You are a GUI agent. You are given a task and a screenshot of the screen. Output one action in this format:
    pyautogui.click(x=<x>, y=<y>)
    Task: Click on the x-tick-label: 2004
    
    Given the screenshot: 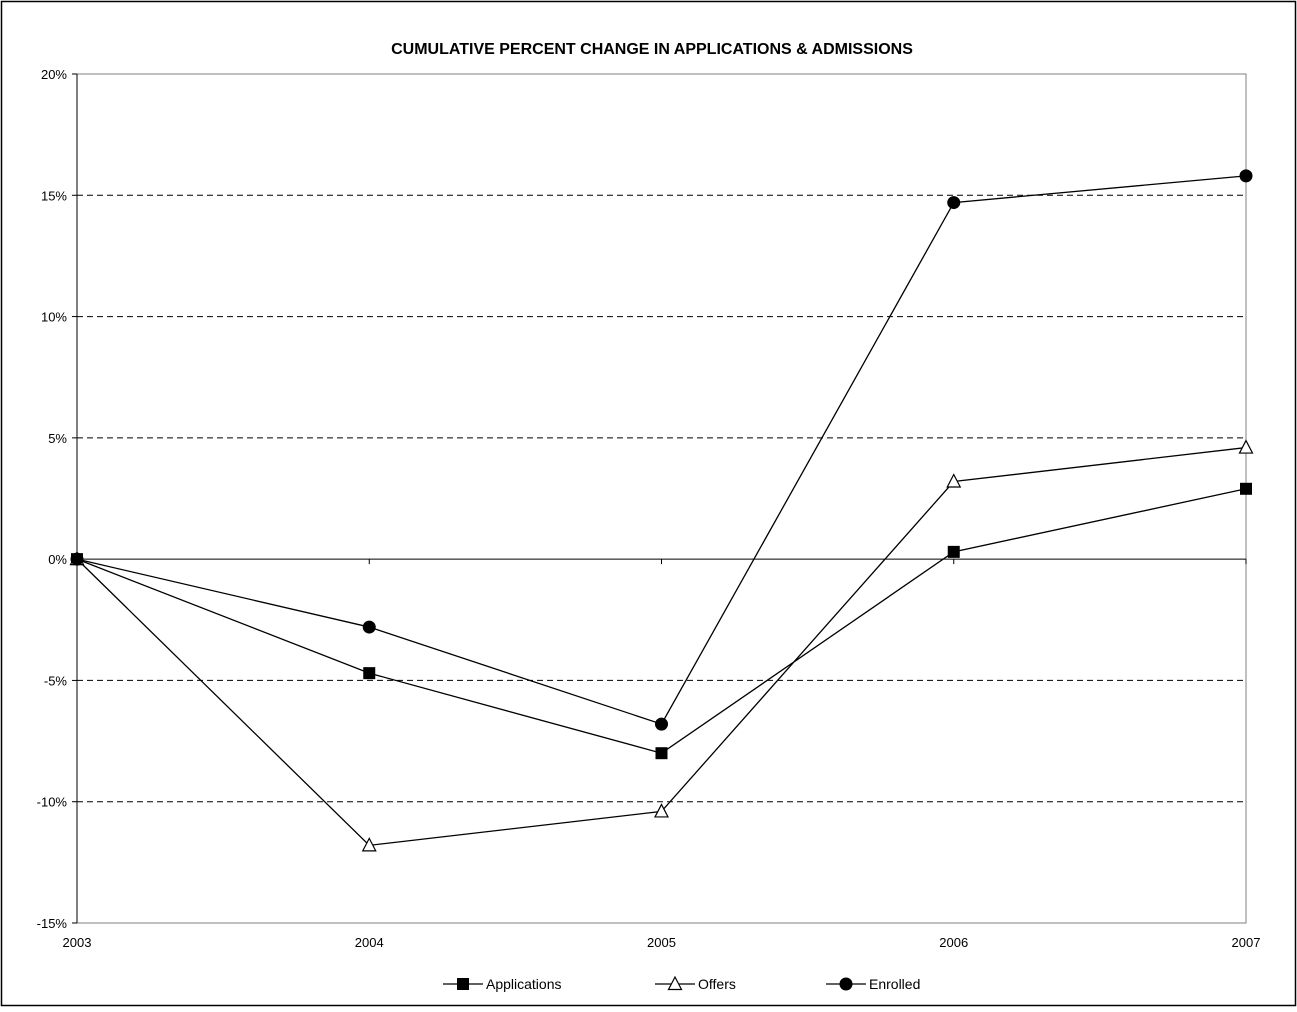 What is the action you would take?
    pyautogui.click(x=369, y=942)
    